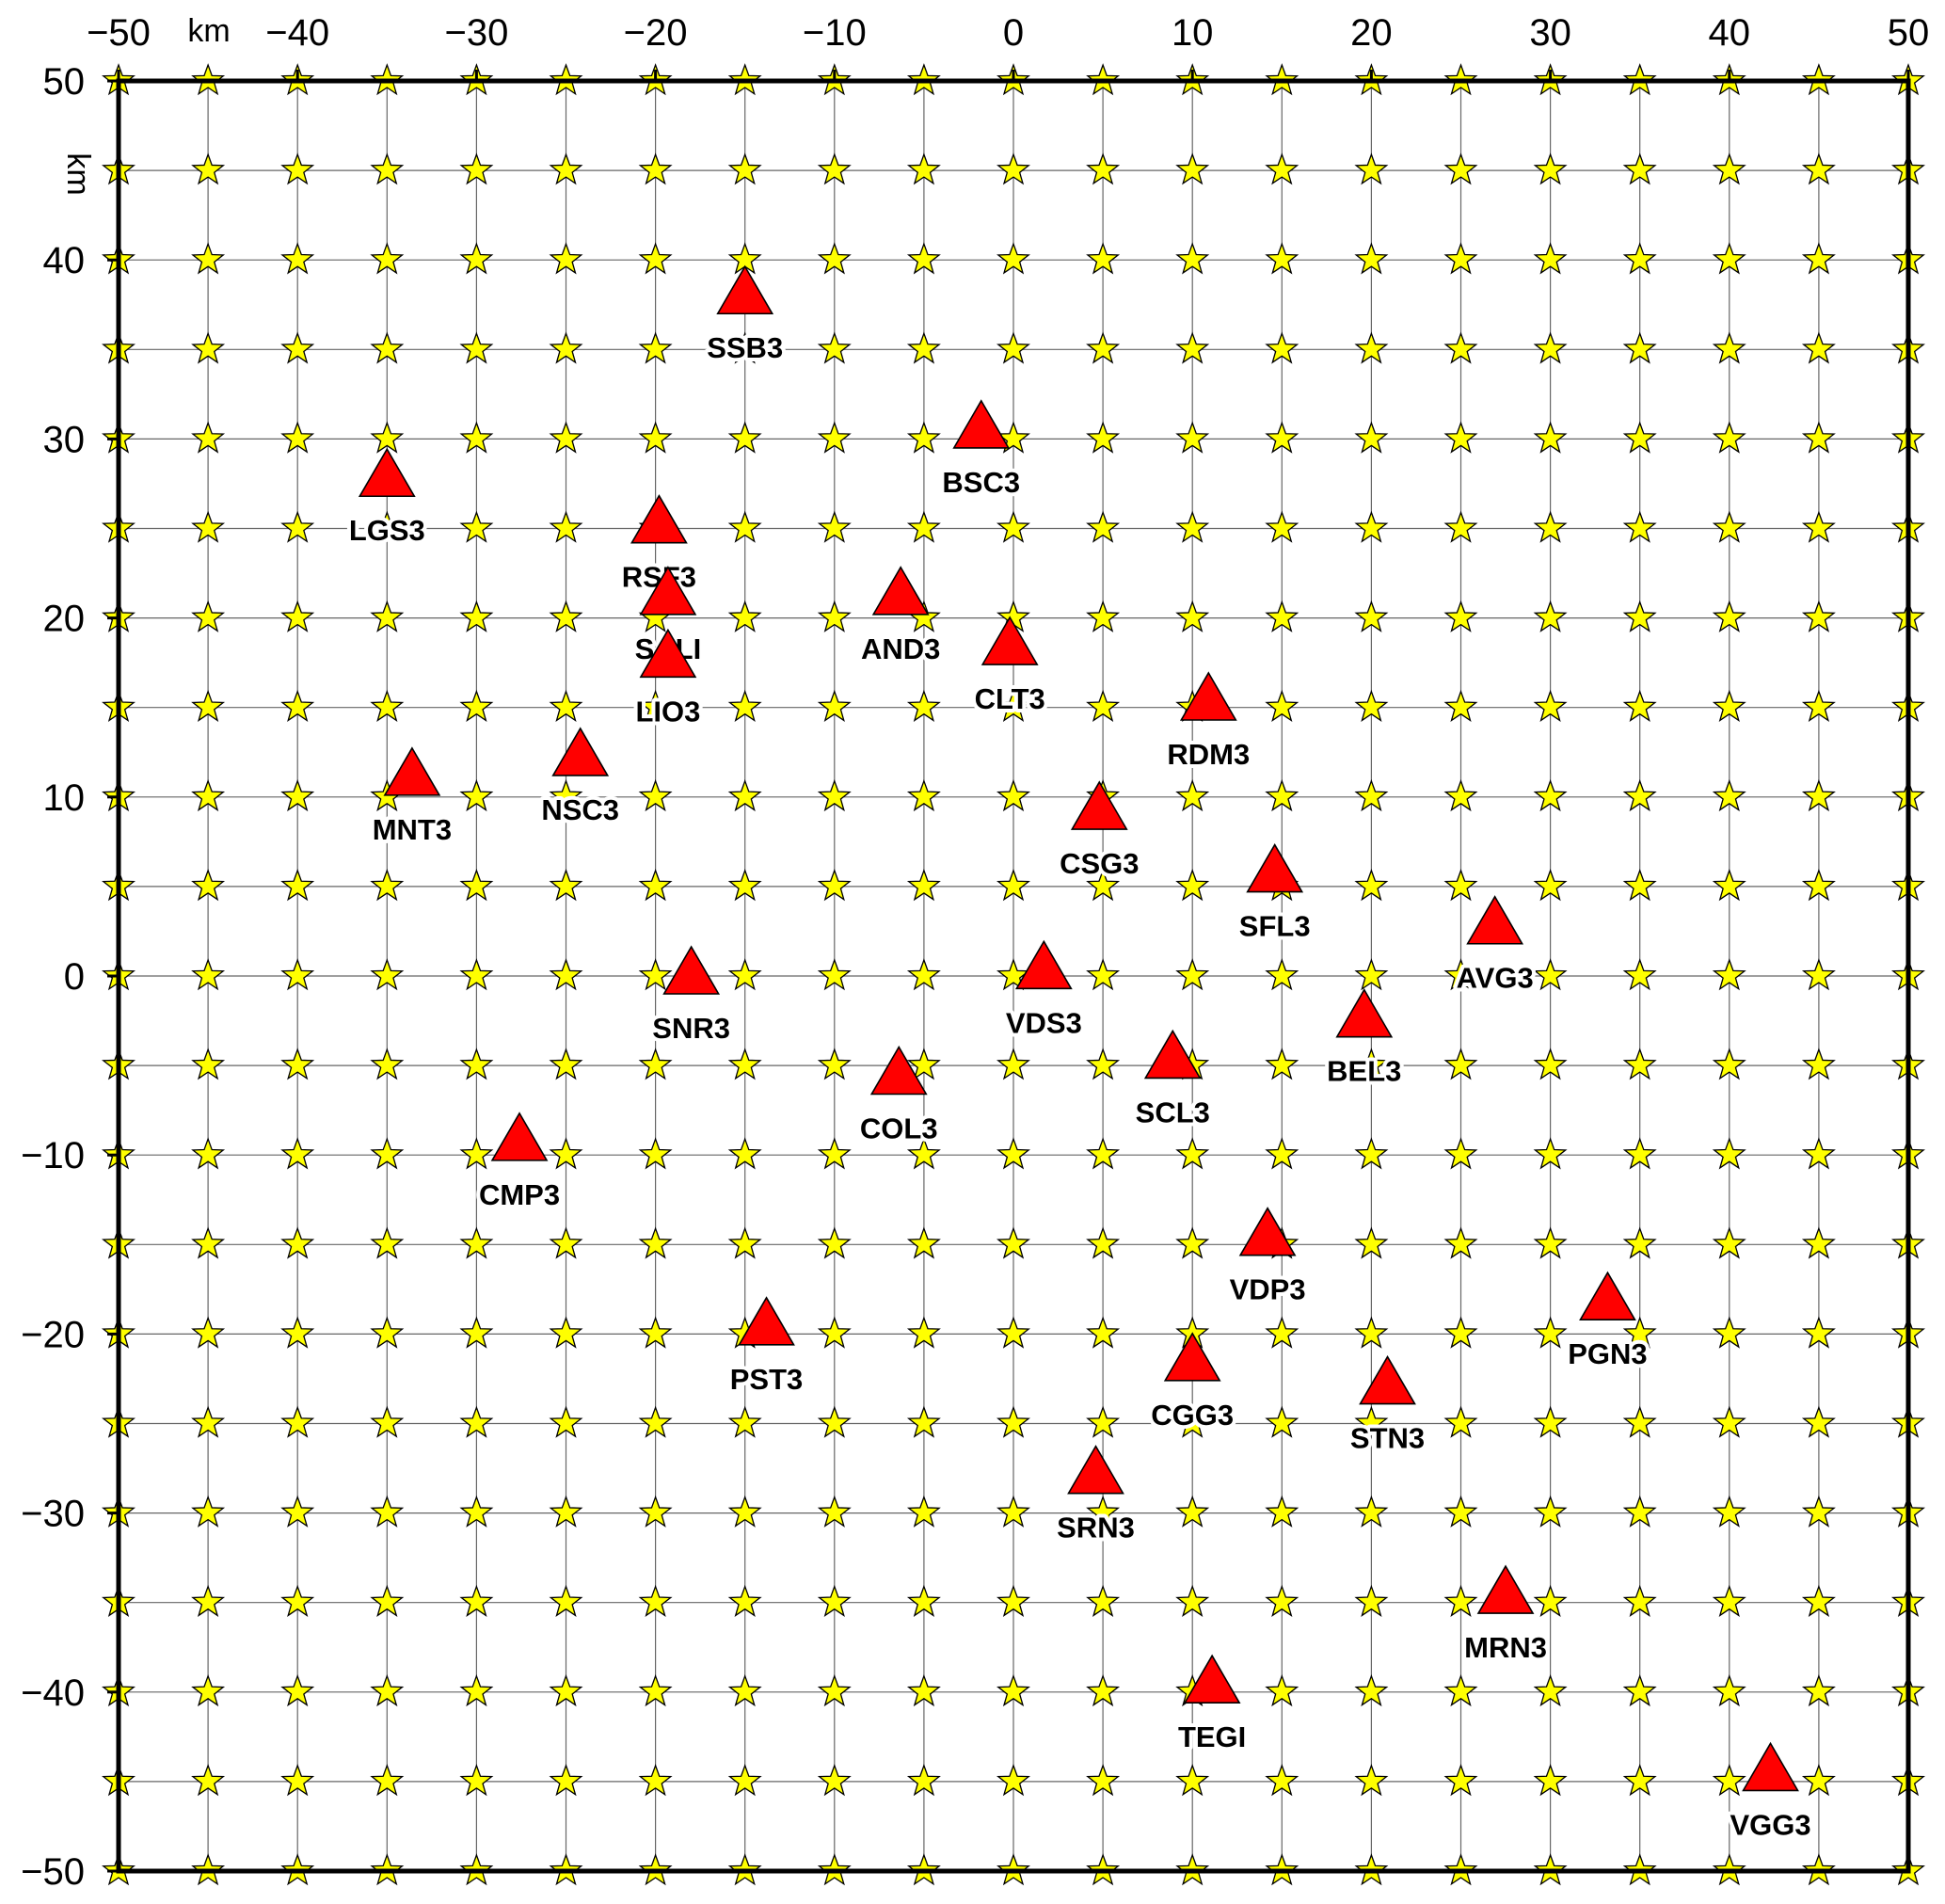 The height and width of the screenshot is (1904, 1945). I want to click on y-tick-label: 20, so click(64, 619).